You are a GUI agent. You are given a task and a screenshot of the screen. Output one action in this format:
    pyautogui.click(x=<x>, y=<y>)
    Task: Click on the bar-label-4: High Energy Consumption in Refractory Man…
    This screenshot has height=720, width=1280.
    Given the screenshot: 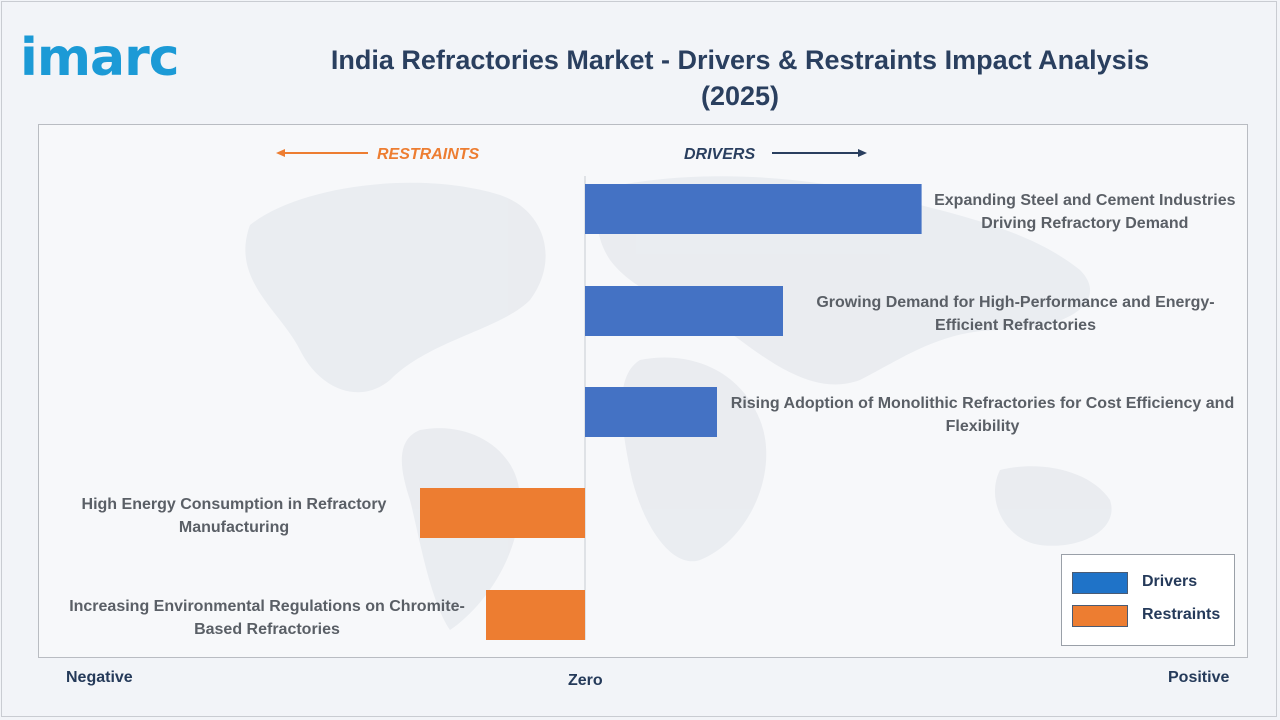 What is the action you would take?
    pyautogui.click(x=234, y=516)
    